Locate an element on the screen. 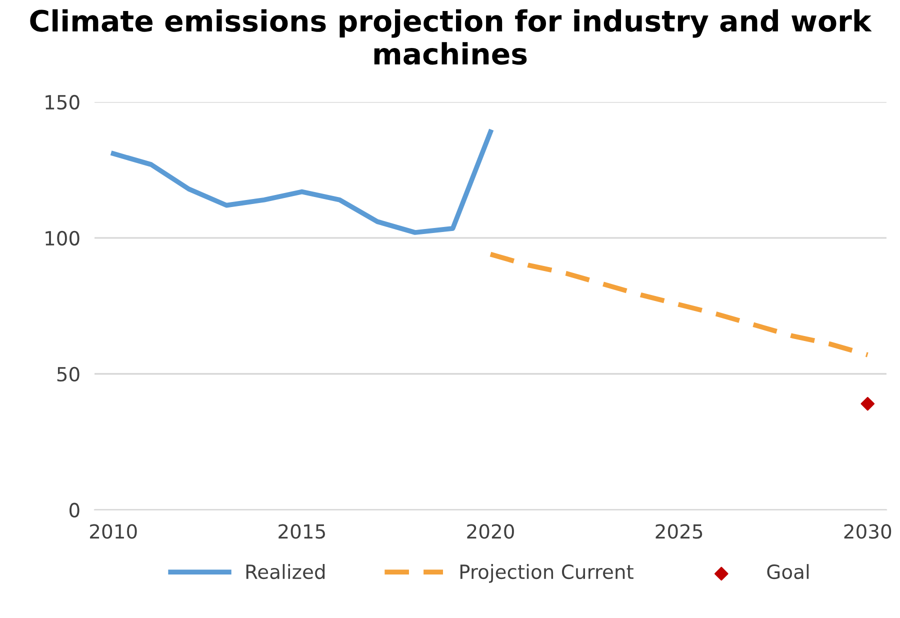 This screenshot has width=900, height=618. y-tick-label: 0 is located at coordinates (75, 510).